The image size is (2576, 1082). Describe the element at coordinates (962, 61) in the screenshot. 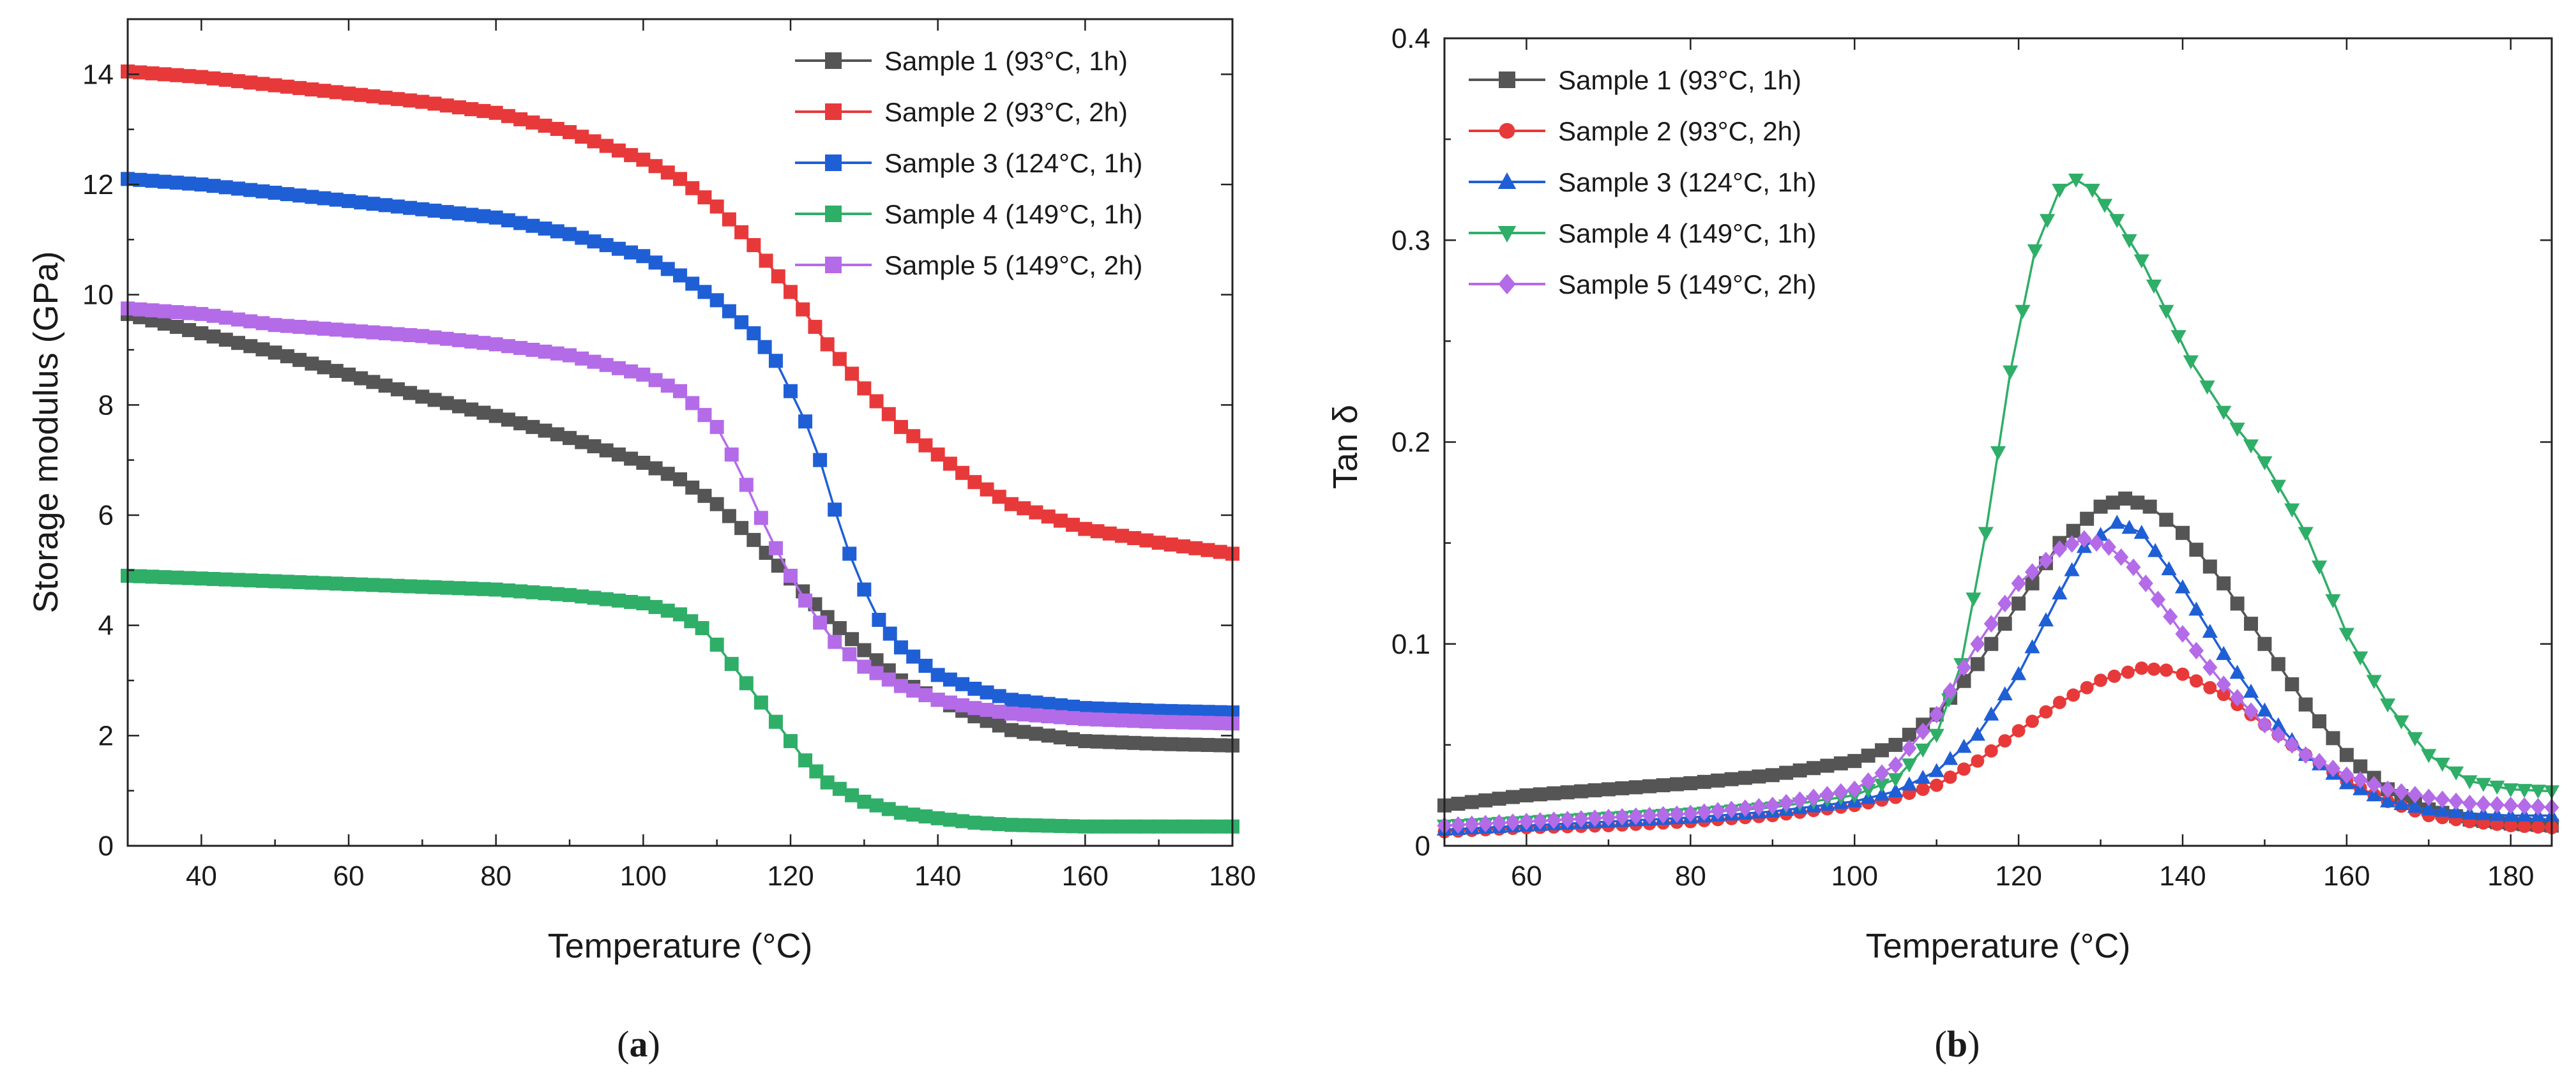

I see `panel-a-legend-item: Sample 1 (93°C, 1h)` at that location.